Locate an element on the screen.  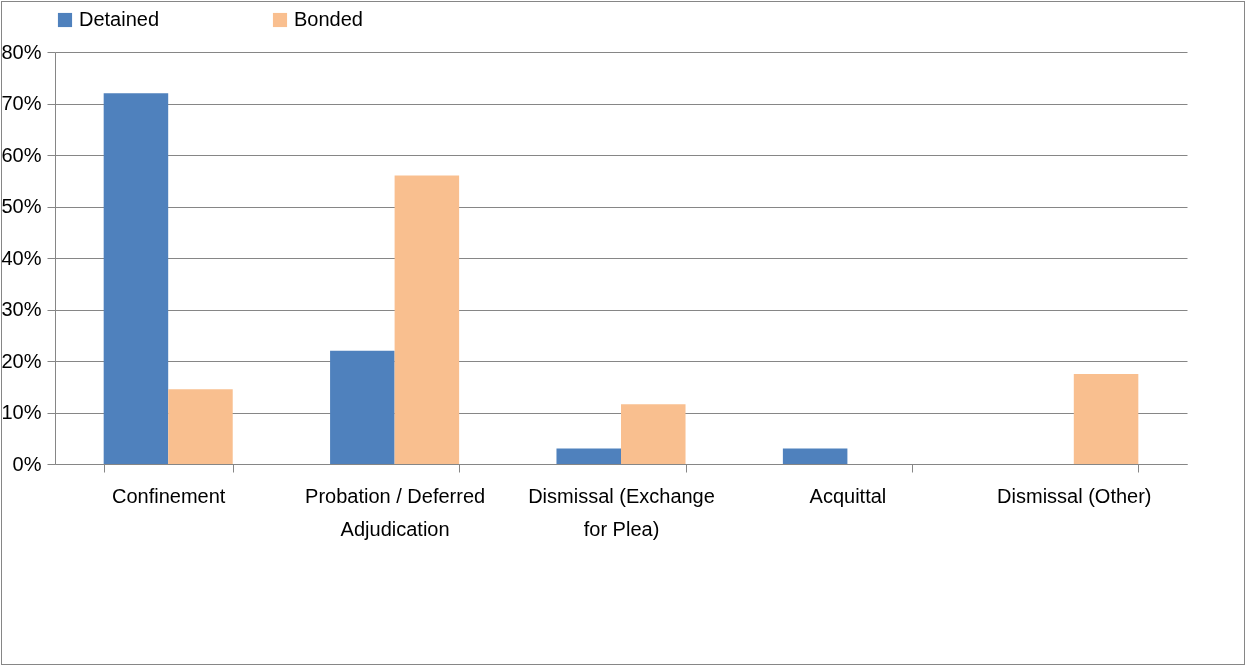
y-tick-label: 70% is located at coordinates (21, 103).